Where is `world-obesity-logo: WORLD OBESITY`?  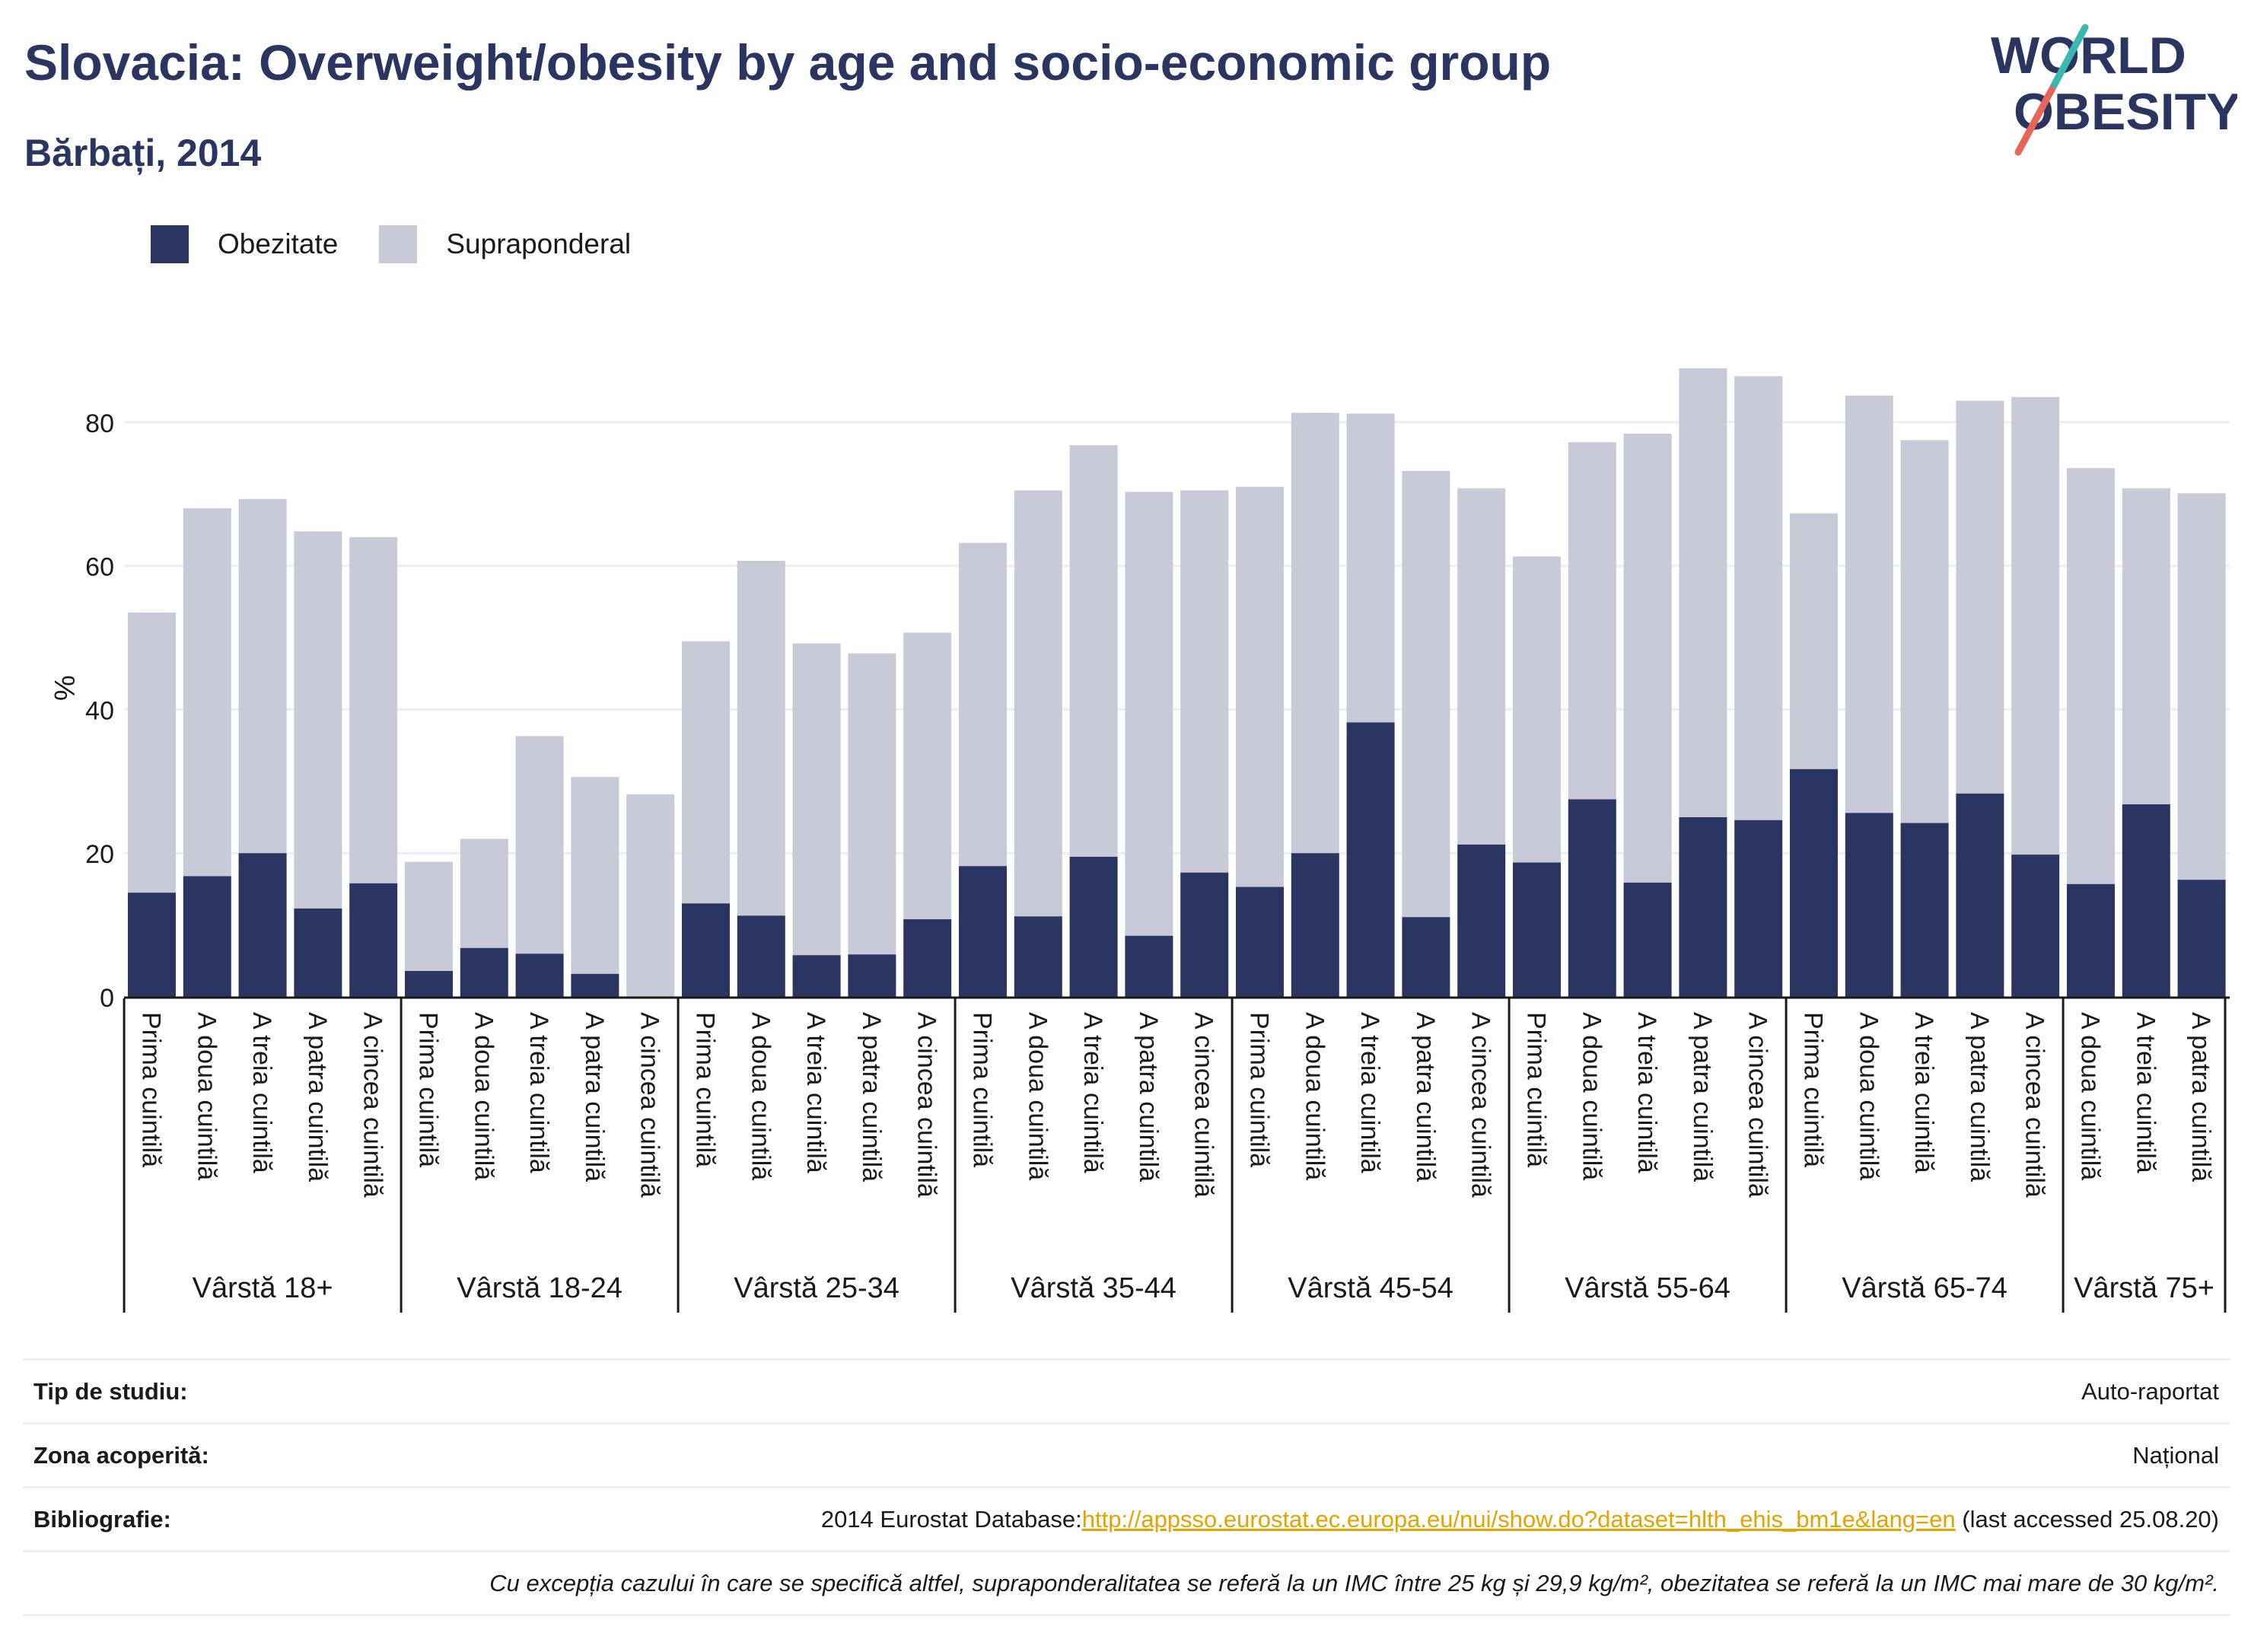 world-obesity-logo: WORLD OBESITY is located at coordinates (2114, 90).